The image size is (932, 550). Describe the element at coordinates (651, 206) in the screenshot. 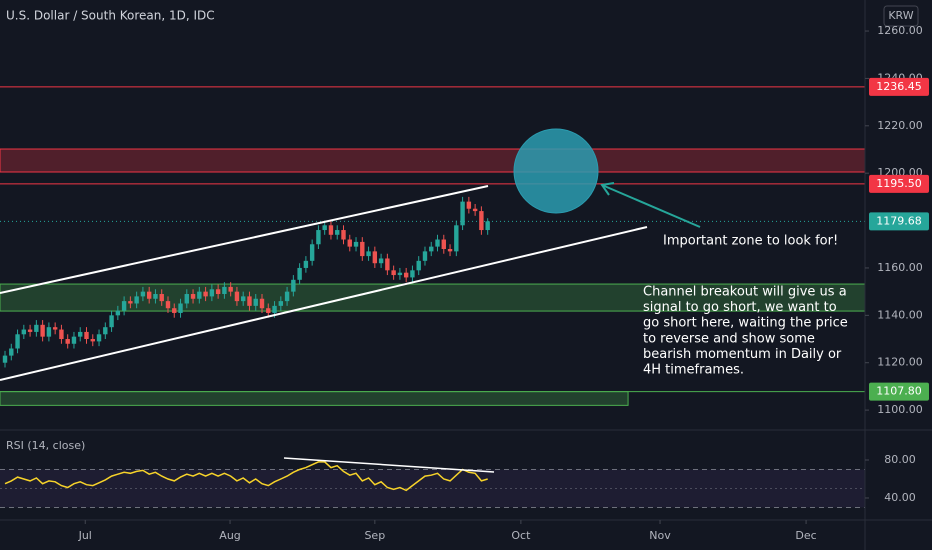

I see `arrow-shaft` at that location.